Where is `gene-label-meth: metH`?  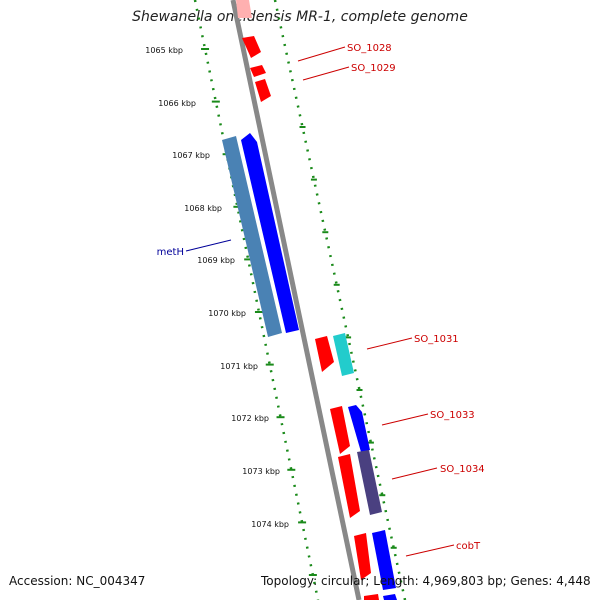
gene-label-meth: metH is located at coordinates (170, 252).